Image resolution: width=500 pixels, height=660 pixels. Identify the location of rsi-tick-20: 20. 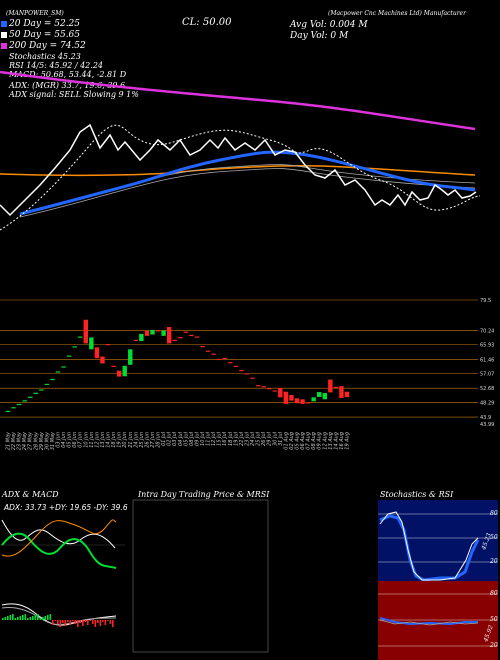
(494, 645).